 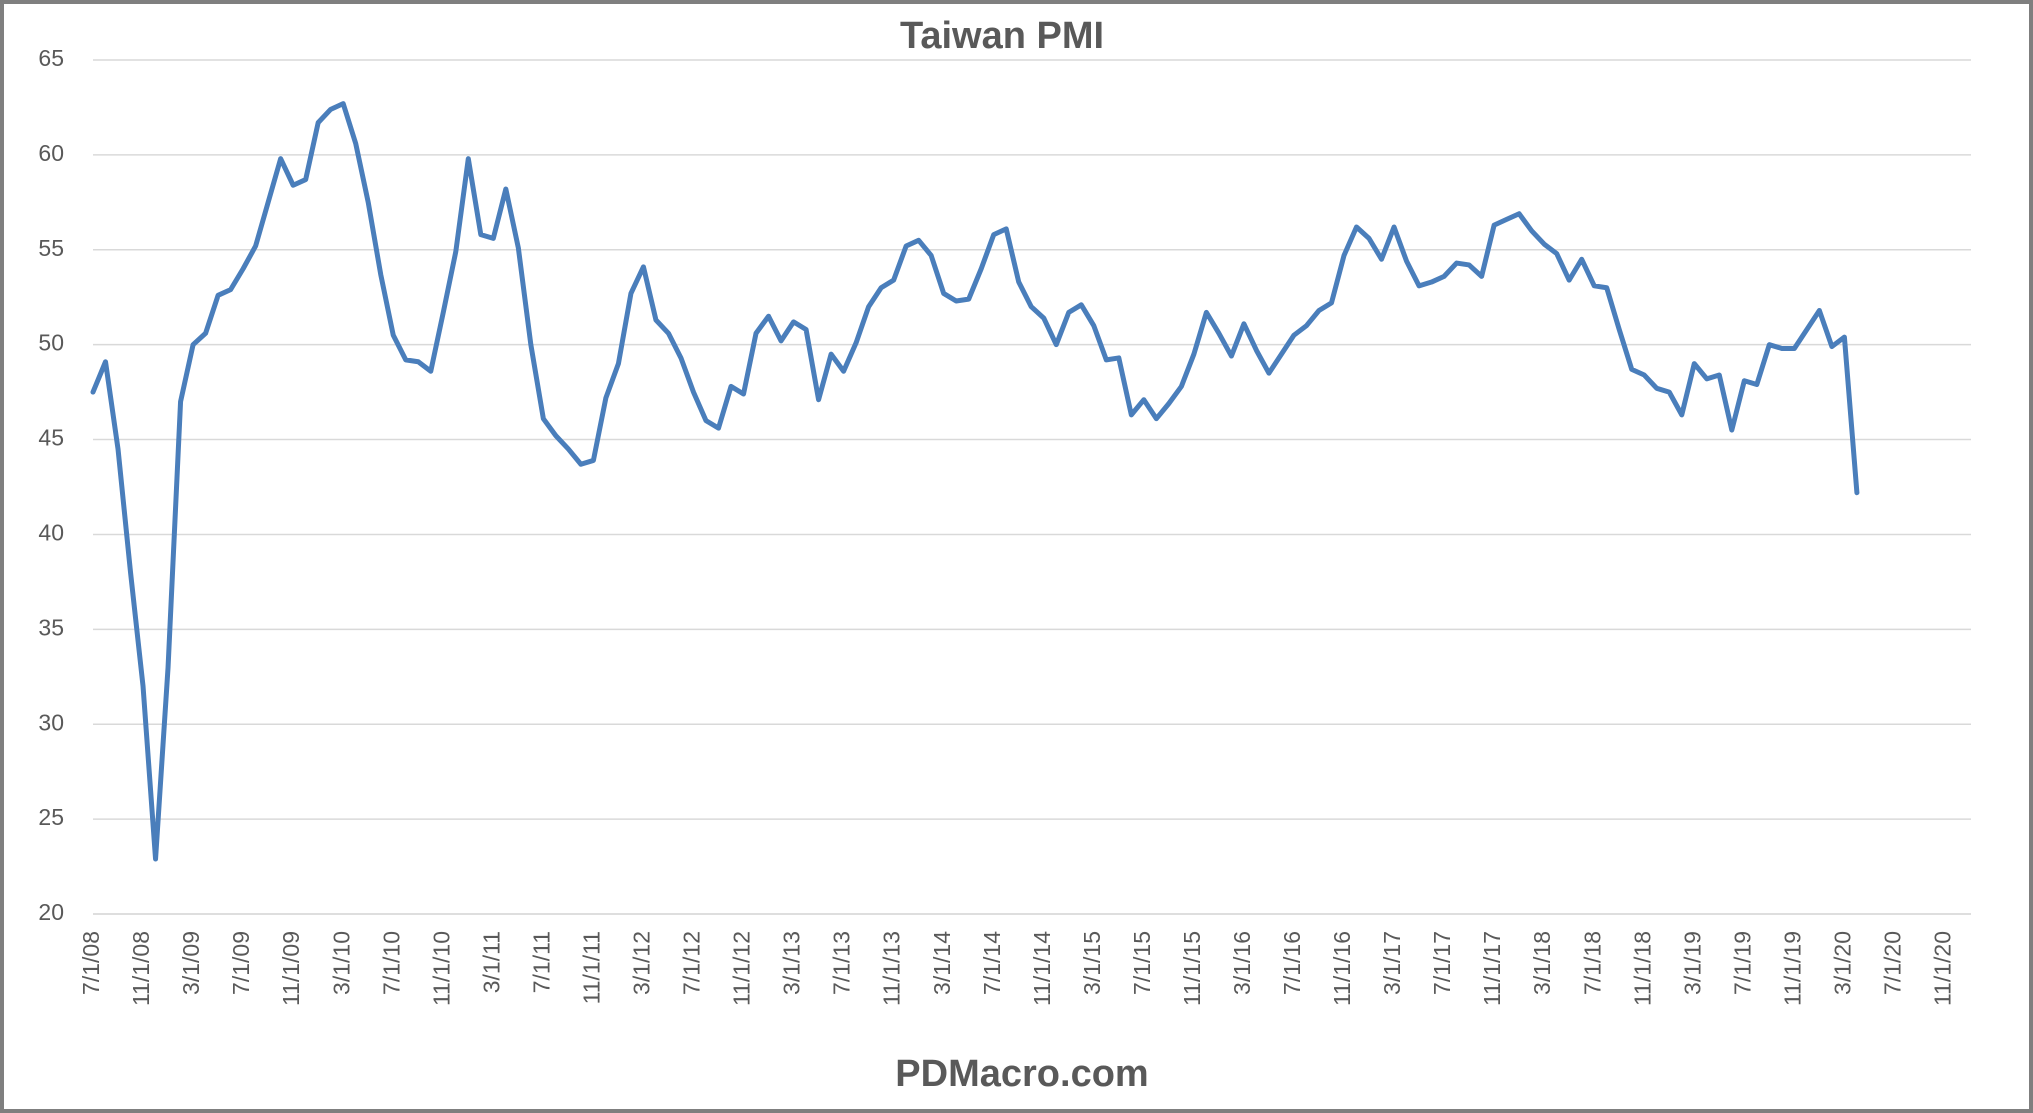 What do you see at coordinates (51, 58) in the screenshot?
I see `y-tick-label: 65` at bounding box center [51, 58].